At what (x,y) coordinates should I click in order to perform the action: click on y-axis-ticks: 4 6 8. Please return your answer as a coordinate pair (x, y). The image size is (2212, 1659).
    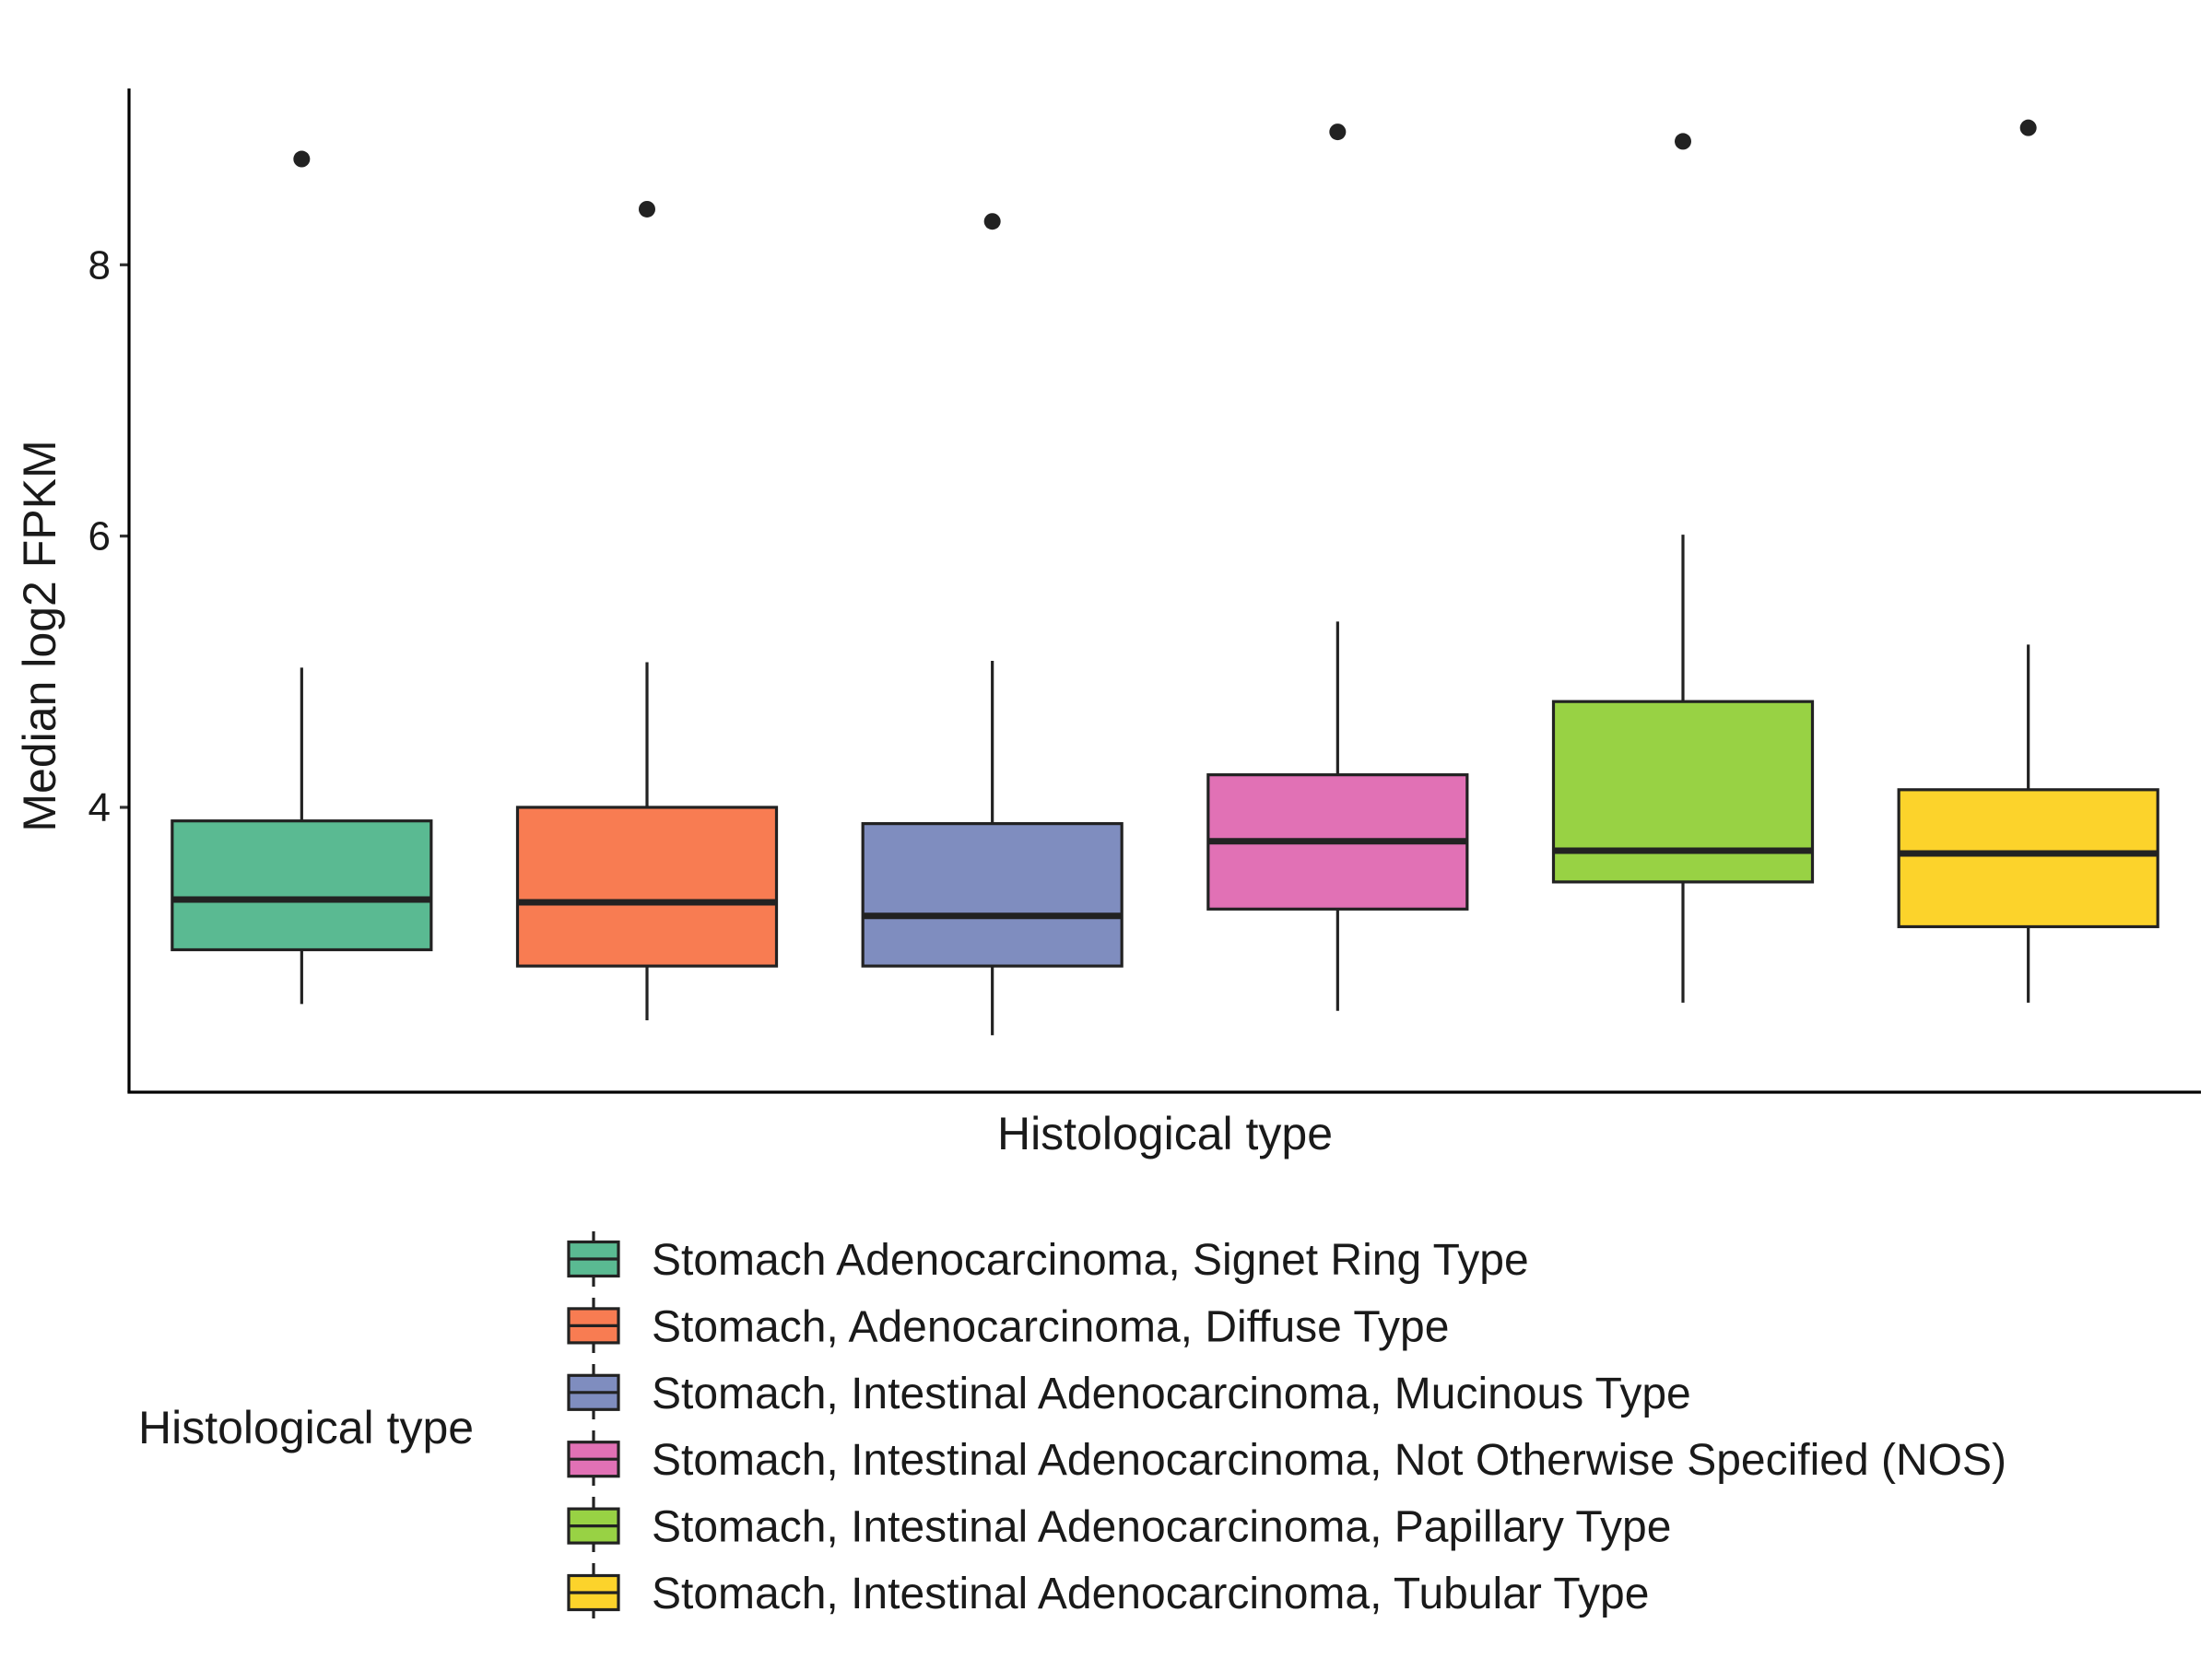
    Looking at the image, I should click on (108, 536).